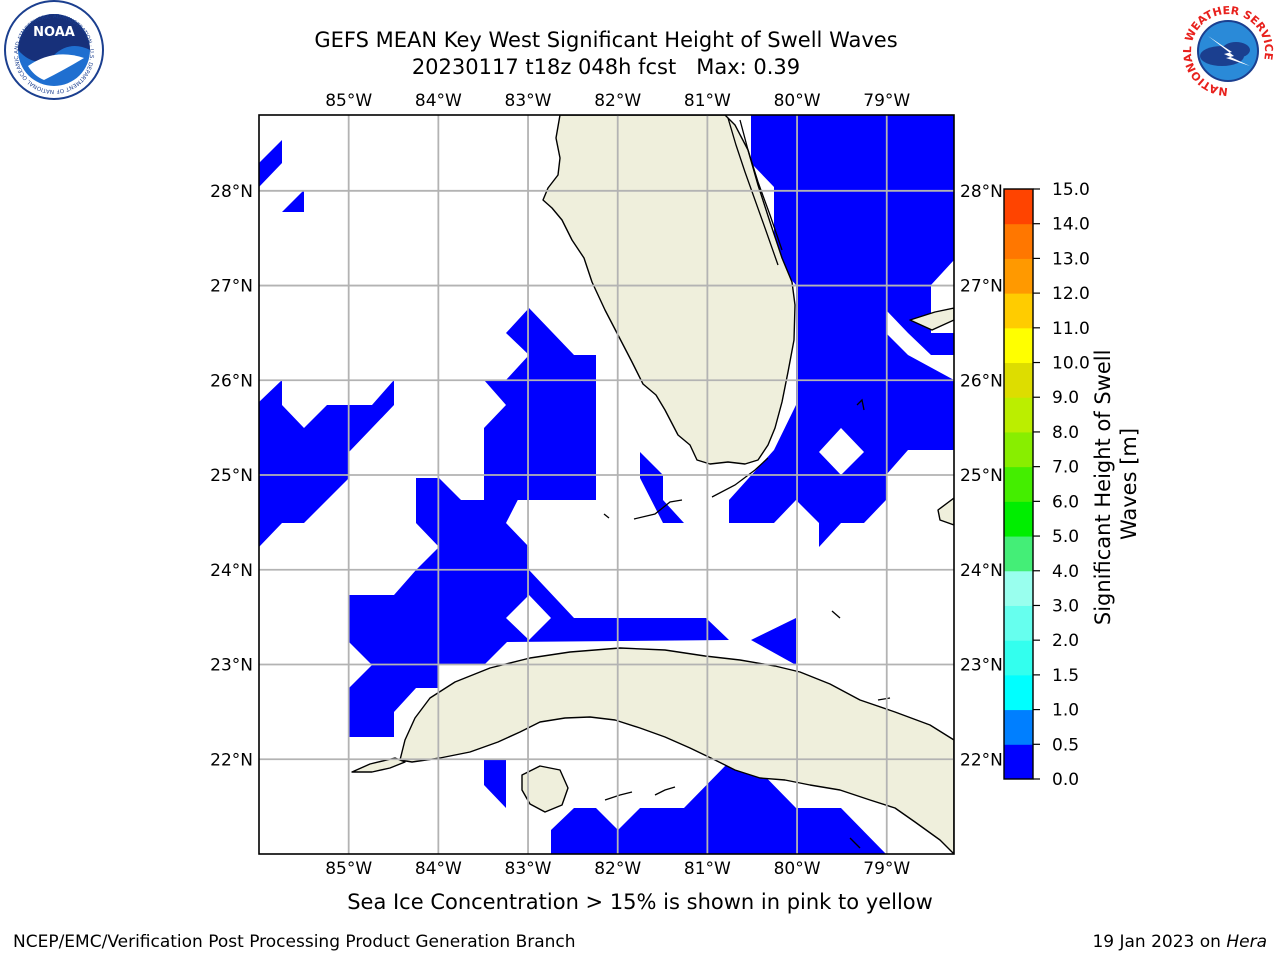  I want to click on isla-de-la-juventud, so click(545, 789).